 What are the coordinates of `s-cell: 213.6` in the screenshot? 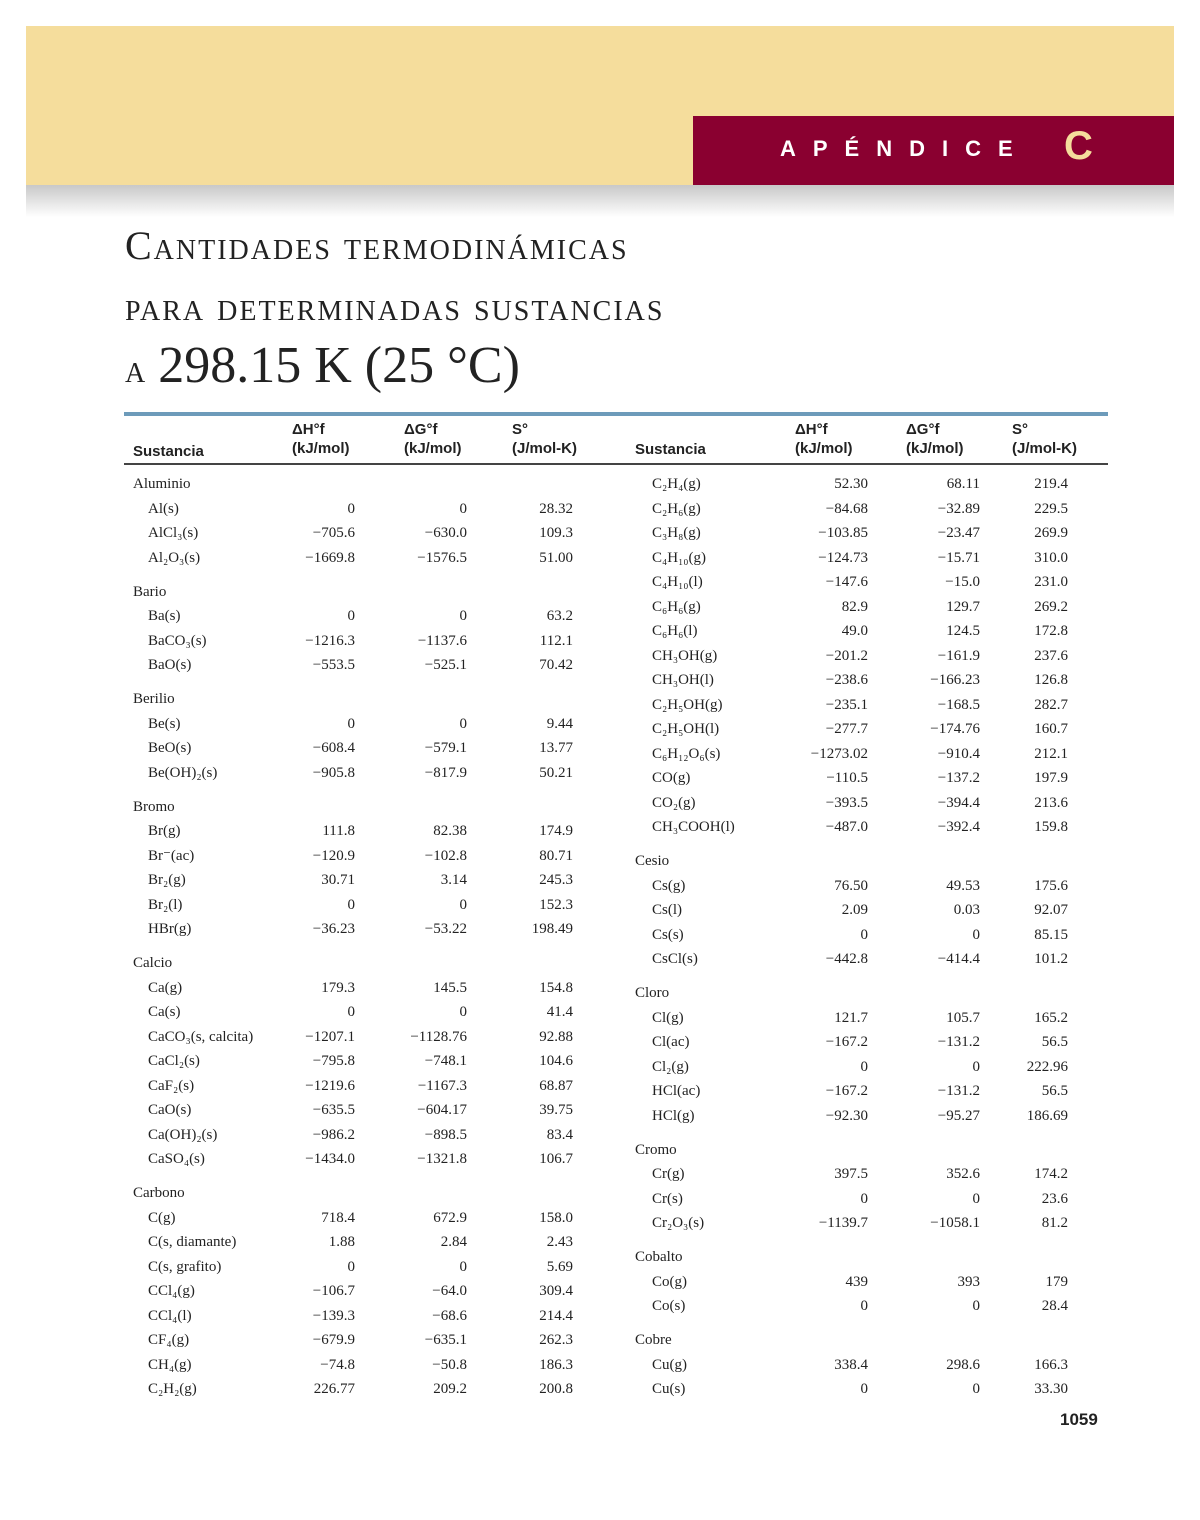 It's located at (1051, 802).